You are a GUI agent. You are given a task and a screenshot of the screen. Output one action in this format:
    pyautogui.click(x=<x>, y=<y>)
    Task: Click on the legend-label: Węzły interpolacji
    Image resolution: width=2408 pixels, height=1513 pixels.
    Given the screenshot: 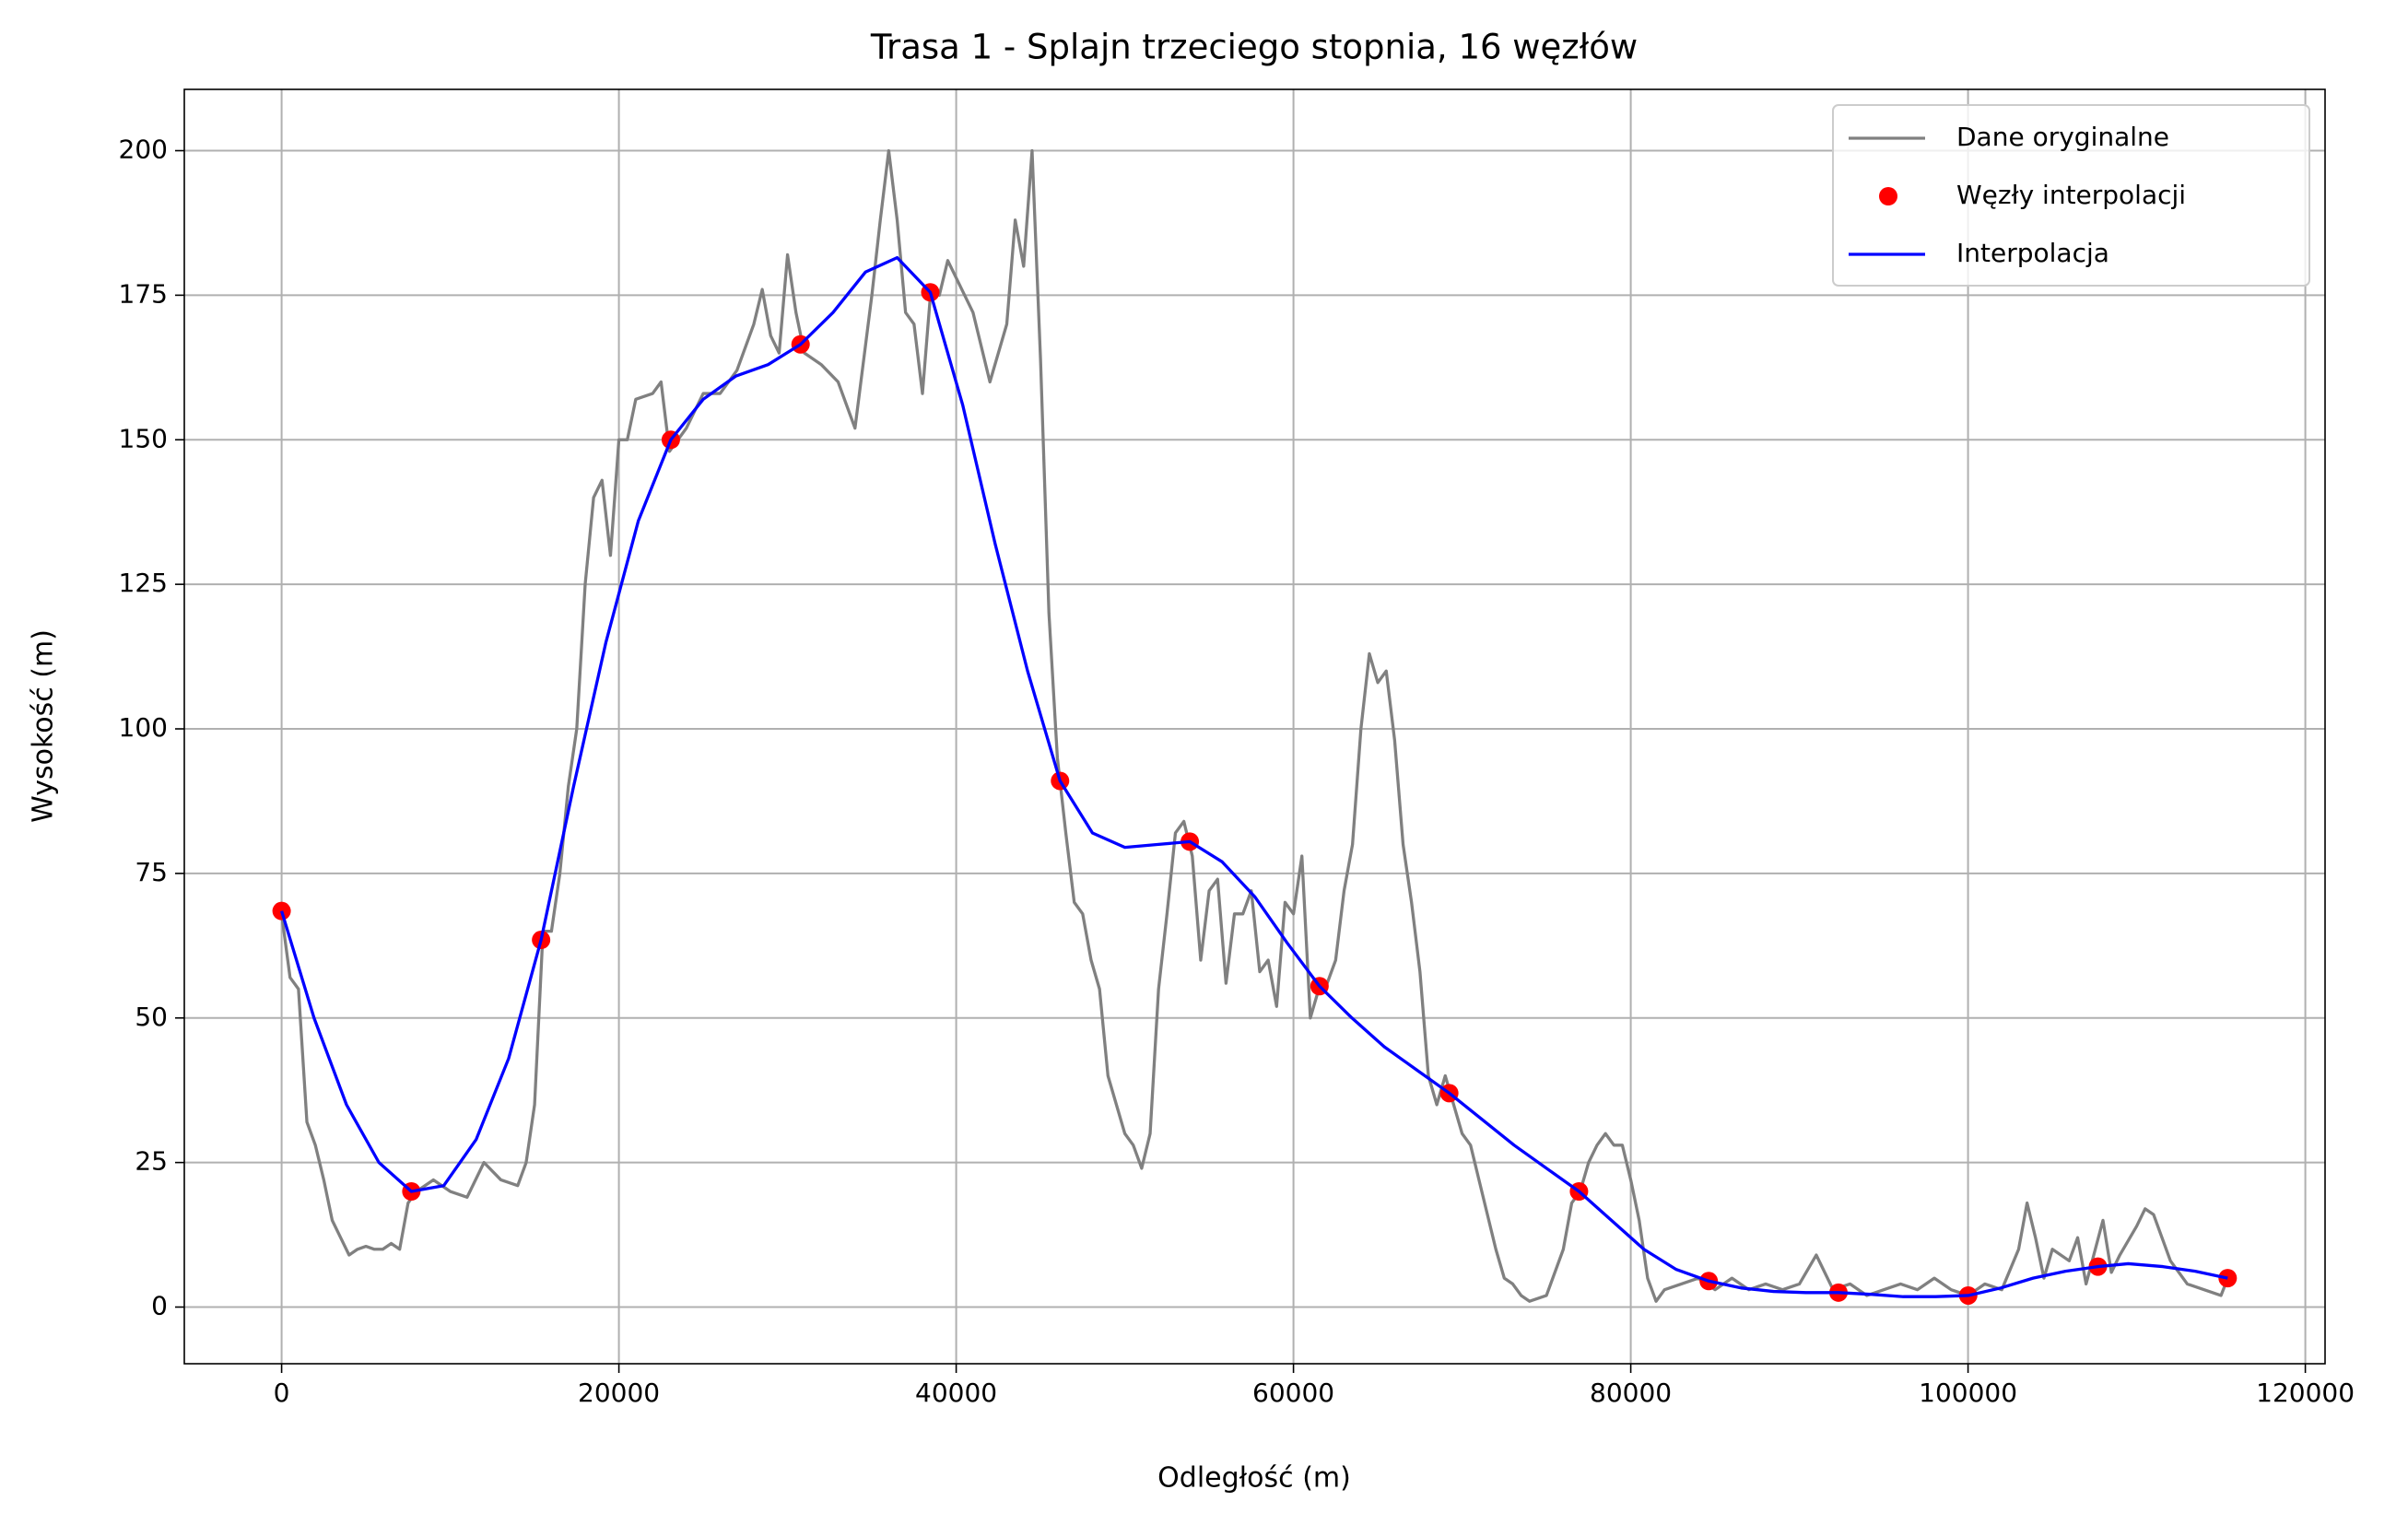 What is the action you would take?
    pyautogui.click(x=2071, y=195)
    